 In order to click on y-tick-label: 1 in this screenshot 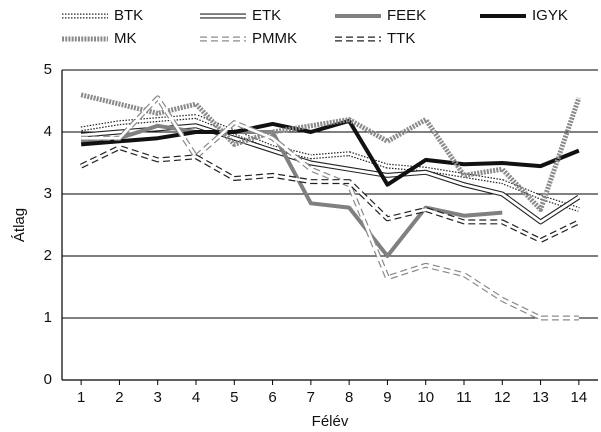, I will do `click(48, 317)`.